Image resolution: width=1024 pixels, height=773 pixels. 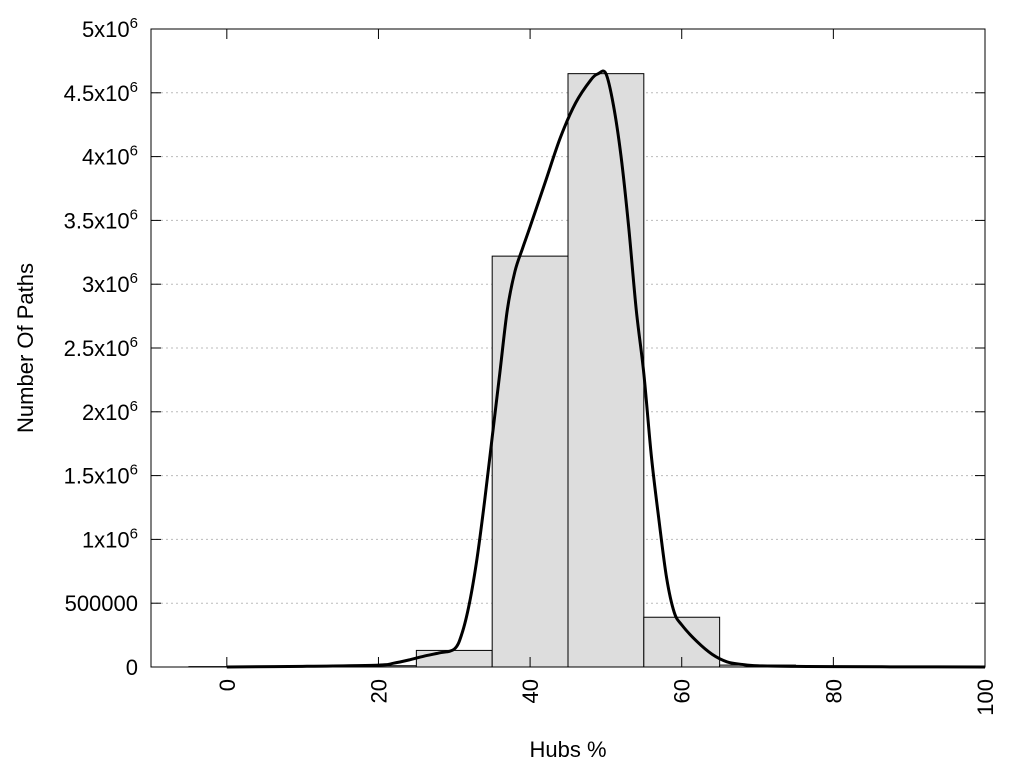 I want to click on y-tick-label: 3.5x10⁶, so click(x=101, y=219).